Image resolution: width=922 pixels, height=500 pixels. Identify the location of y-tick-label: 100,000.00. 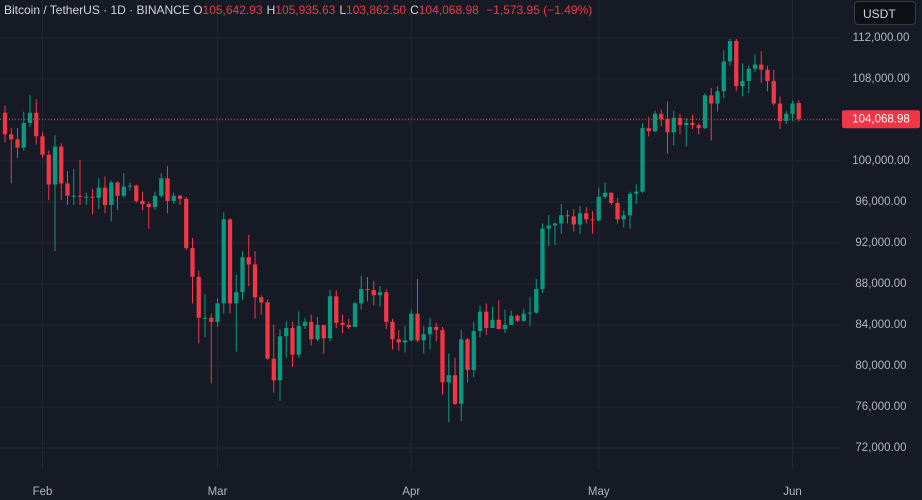
(881, 161).